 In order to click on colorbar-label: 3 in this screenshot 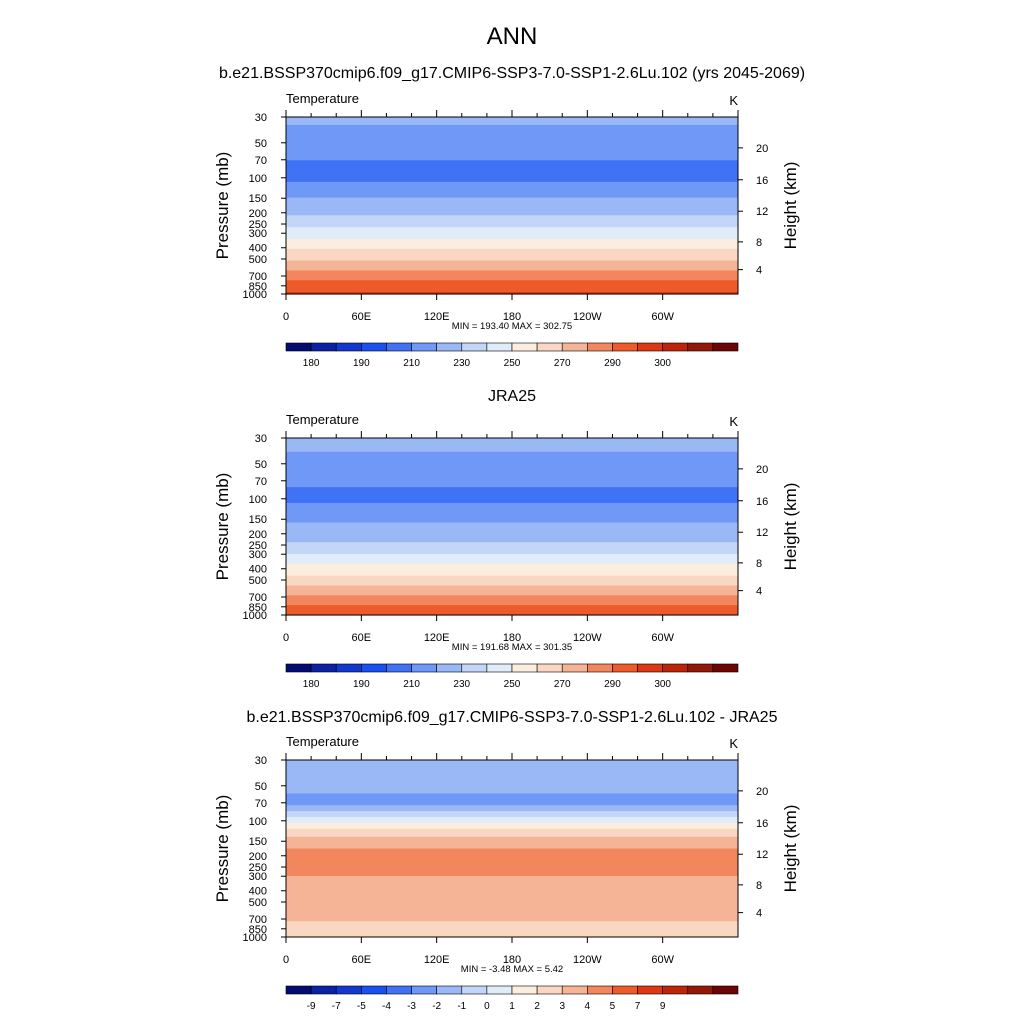, I will do `click(562, 1006)`.